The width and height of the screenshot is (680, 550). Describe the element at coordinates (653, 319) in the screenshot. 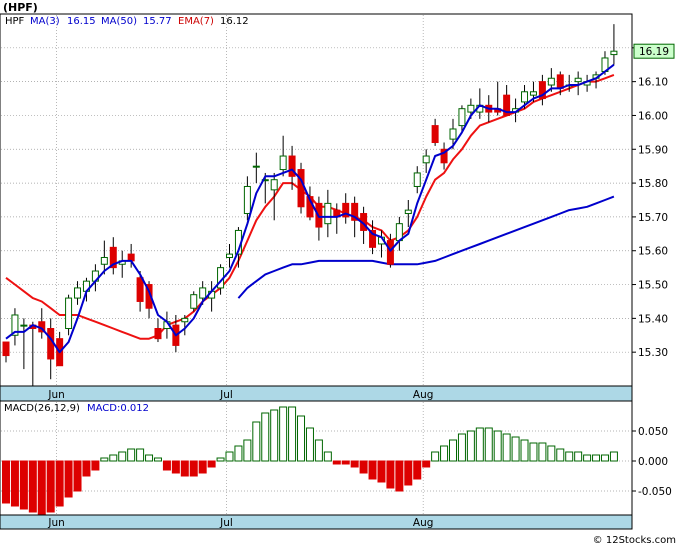

I see `price-tick-label: 15.40` at that location.